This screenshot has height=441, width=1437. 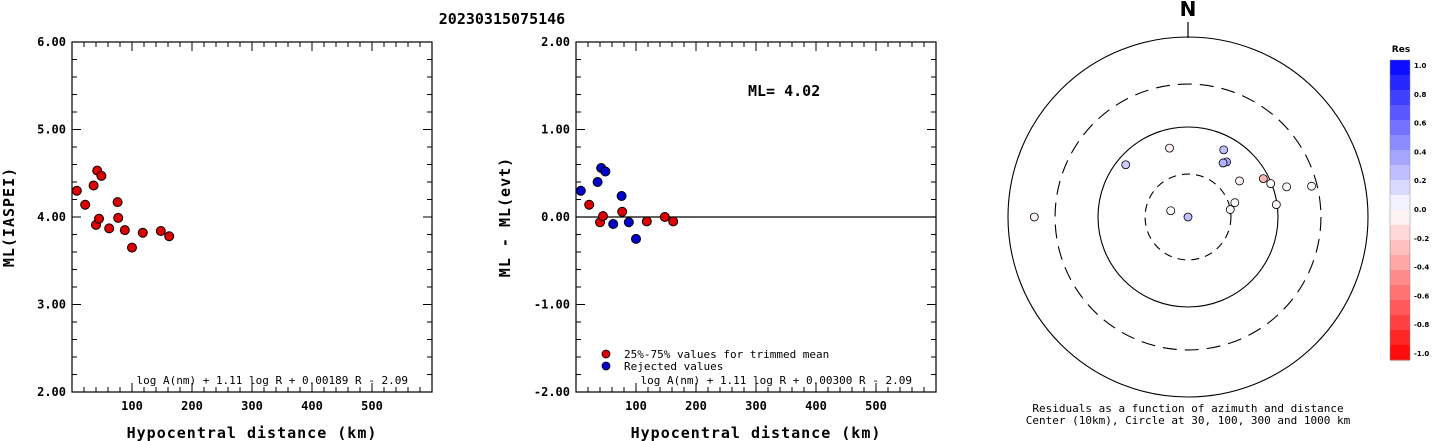 I want to click on north-label: N, so click(x=1188, y=10).